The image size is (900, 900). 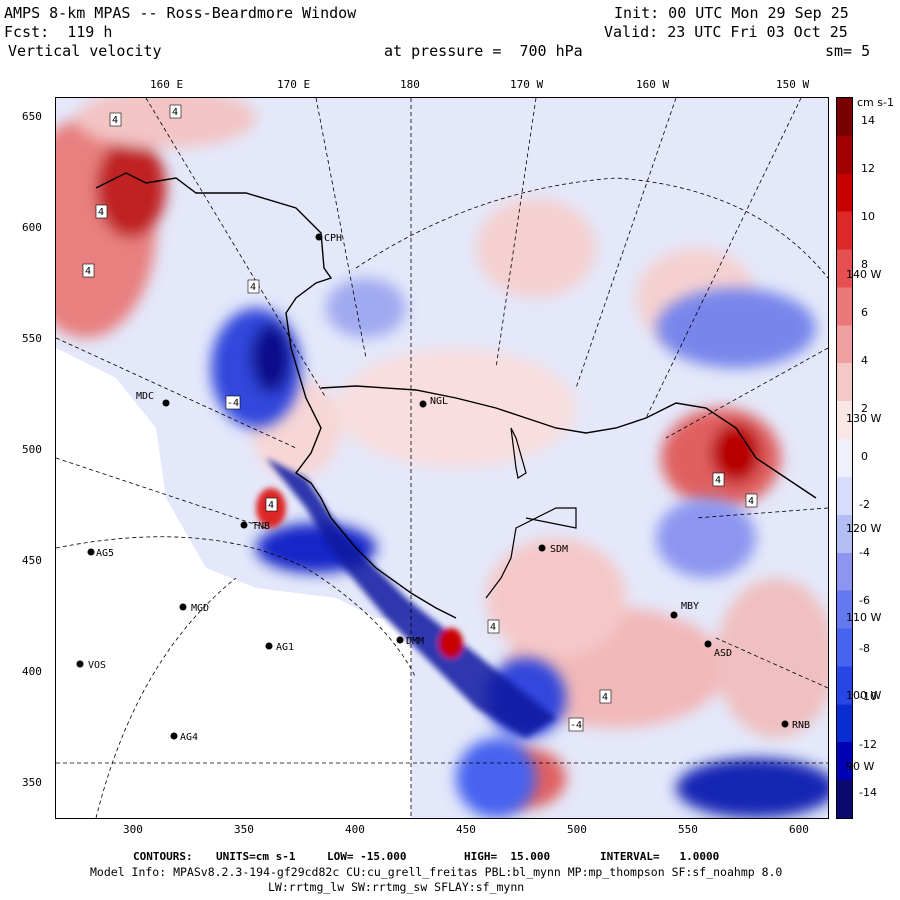 I want to click on shelf-inlet, so click(x=531, y=513).